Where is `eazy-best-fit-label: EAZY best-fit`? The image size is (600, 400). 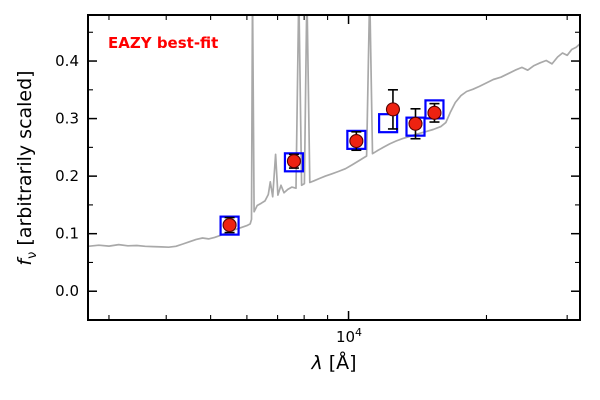
eazy-best-fit-label: EAZY best-fit is located at coordinates (163, 43).